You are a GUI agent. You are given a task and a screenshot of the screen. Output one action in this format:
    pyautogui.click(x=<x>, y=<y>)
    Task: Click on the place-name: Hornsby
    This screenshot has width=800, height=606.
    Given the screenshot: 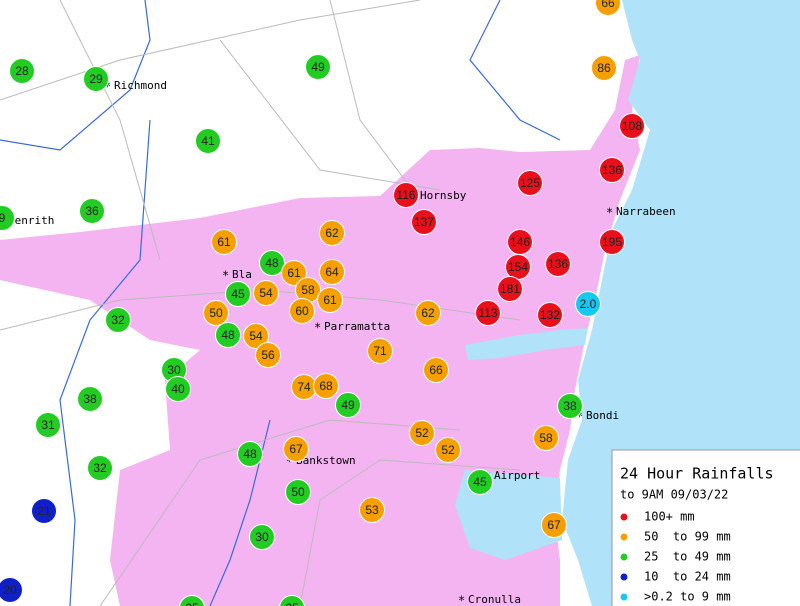 What is the action you would take?
    pyautogui.click(x=443, y=195)
    